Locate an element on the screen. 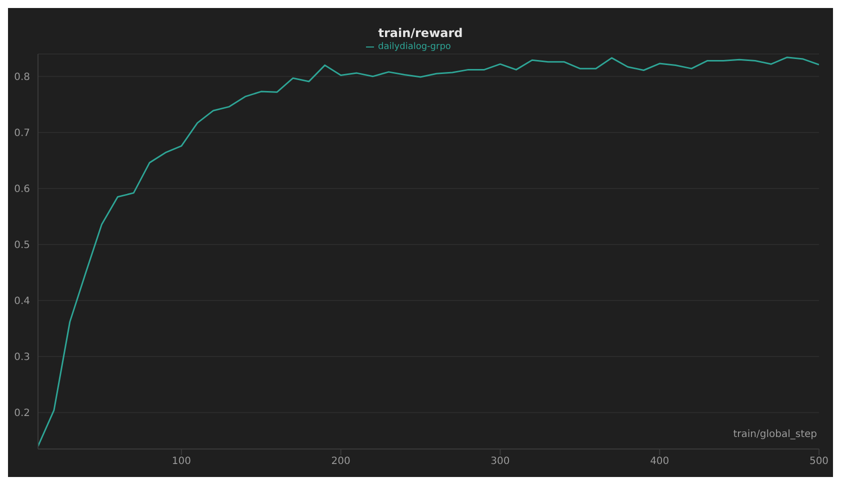 The height and width of the screenshot is (485, 841). y-tick-label: 0.4 is located at coordinates (22, 302).